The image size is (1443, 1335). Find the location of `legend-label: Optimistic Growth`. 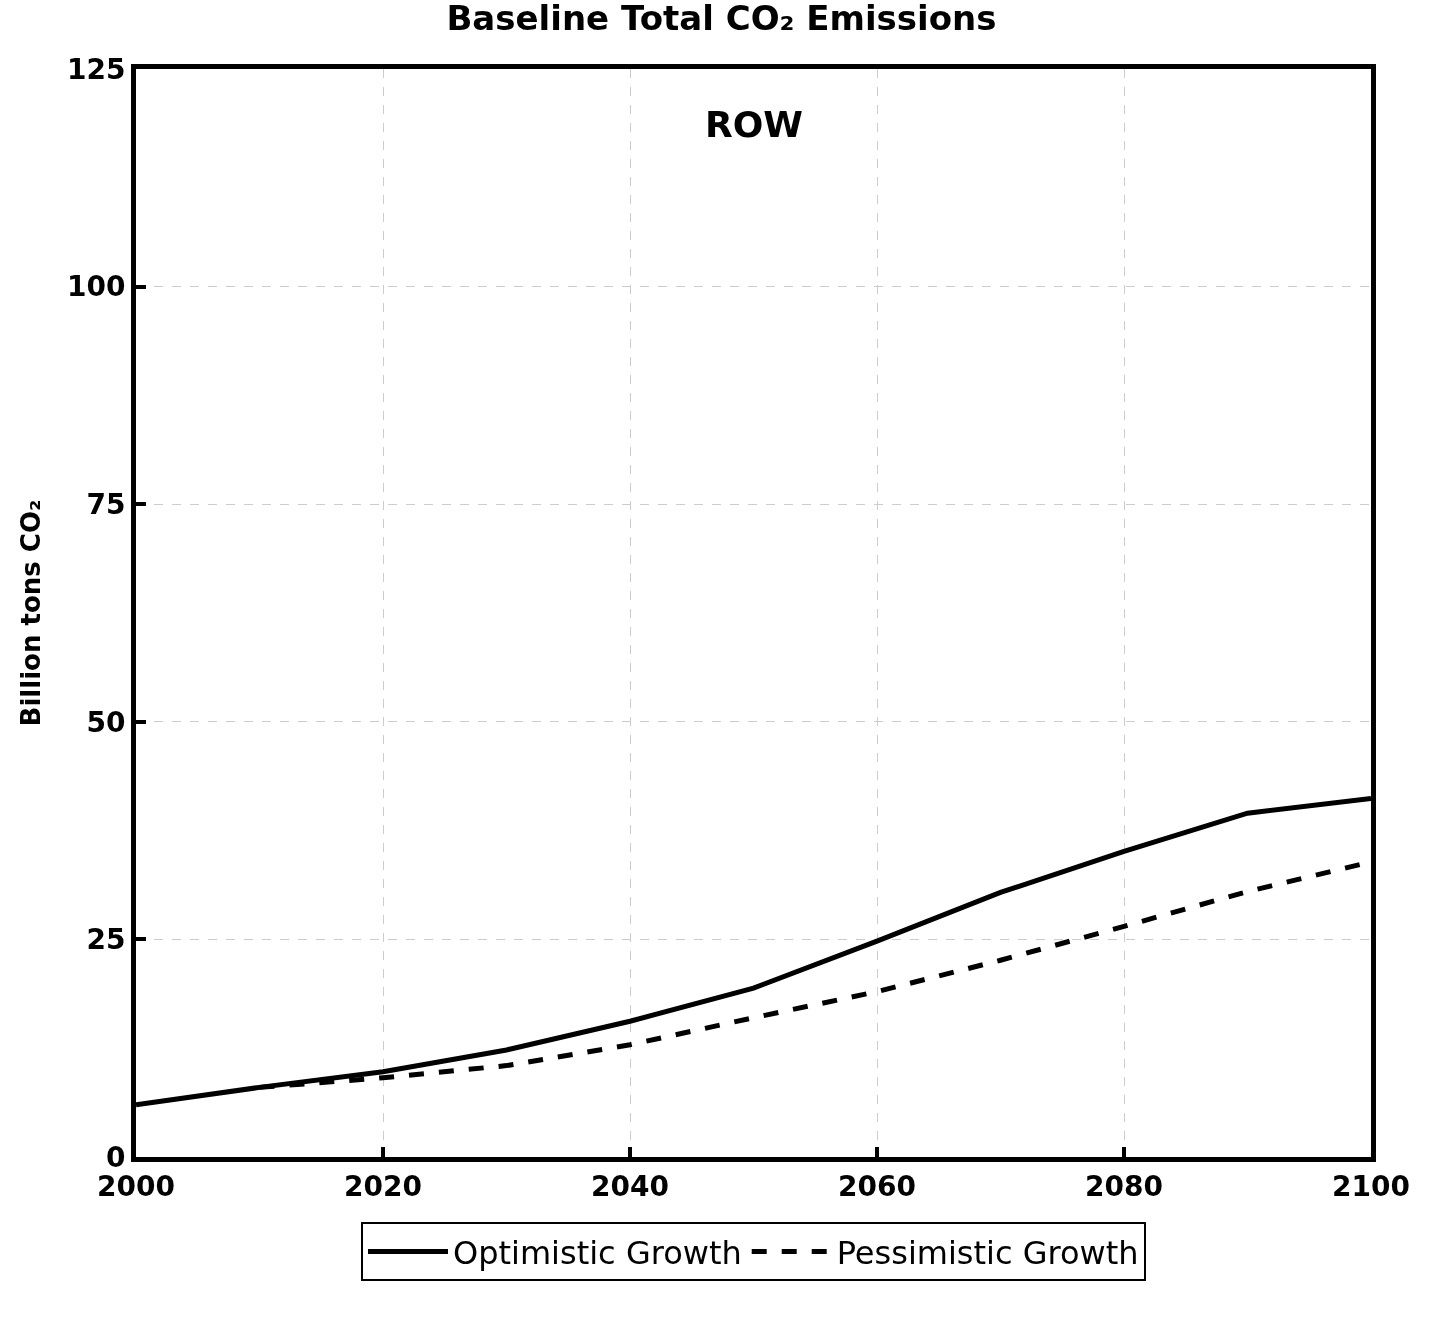

legend-label: Optimistic Growth is located at coordinates (597, 1253).